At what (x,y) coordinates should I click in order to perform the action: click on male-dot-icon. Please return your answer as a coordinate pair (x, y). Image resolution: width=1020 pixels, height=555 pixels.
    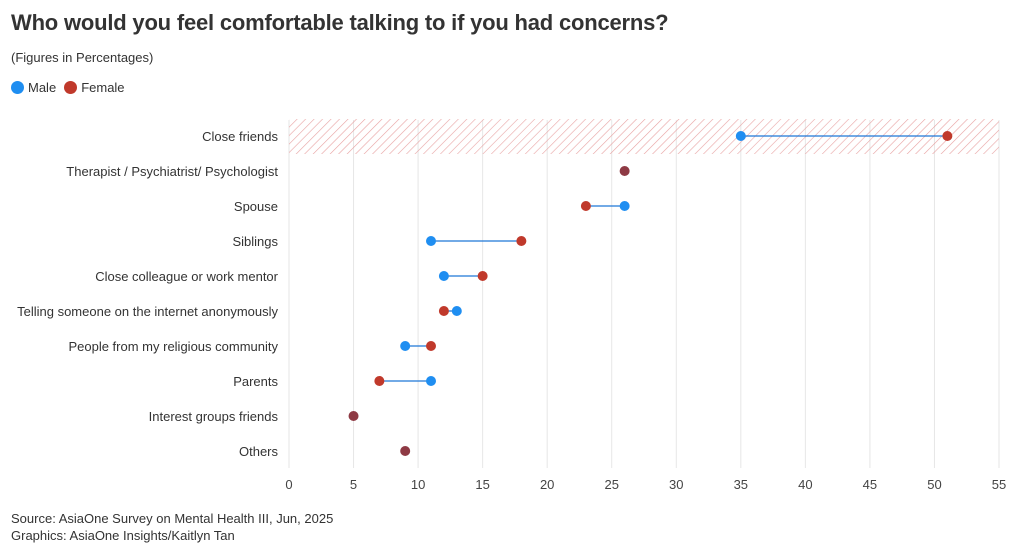
    Looking at the image, I should click on (17, 87).